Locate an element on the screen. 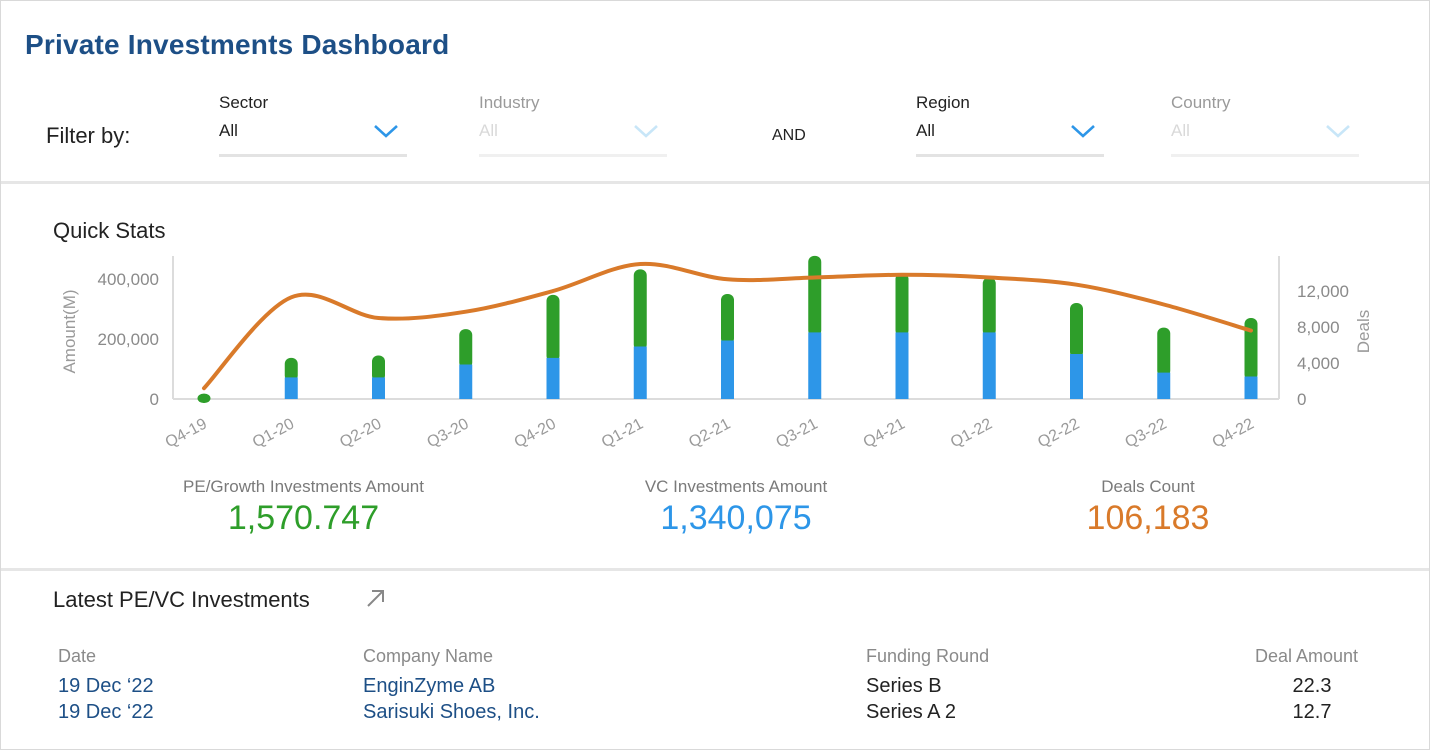 This screenshot has height=750, width=1430. y2-tick-label: 0 is located at coordinates (1301, 399).